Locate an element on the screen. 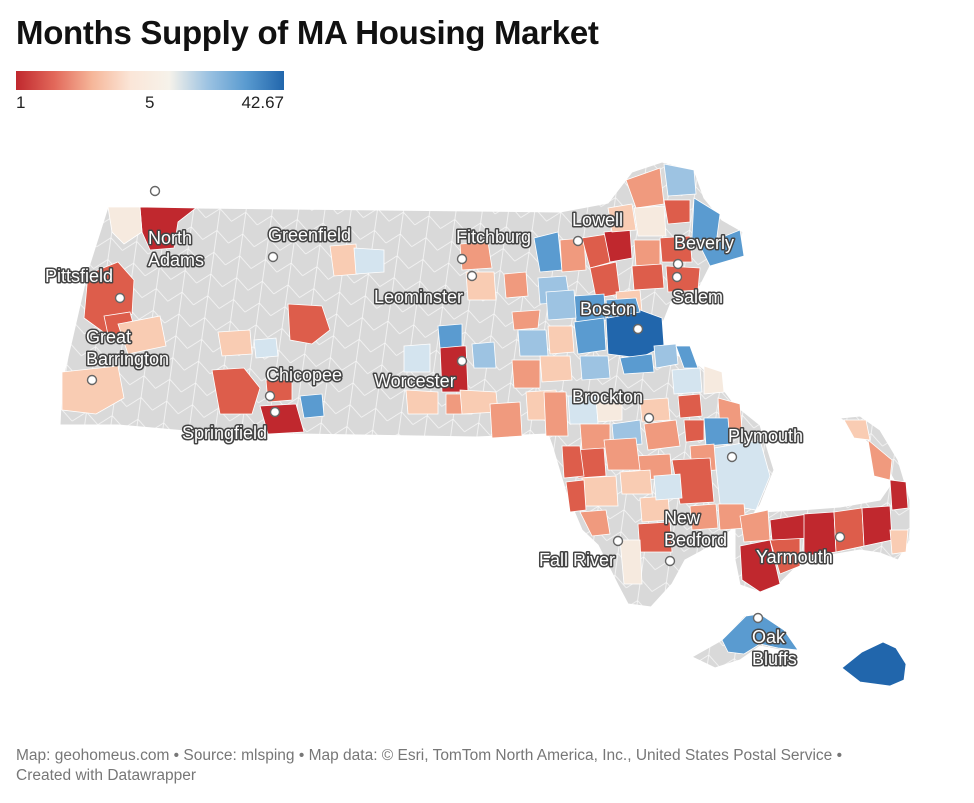 This screenshot has height=803, width=974. town-concord is located at coordinates (561, 305).